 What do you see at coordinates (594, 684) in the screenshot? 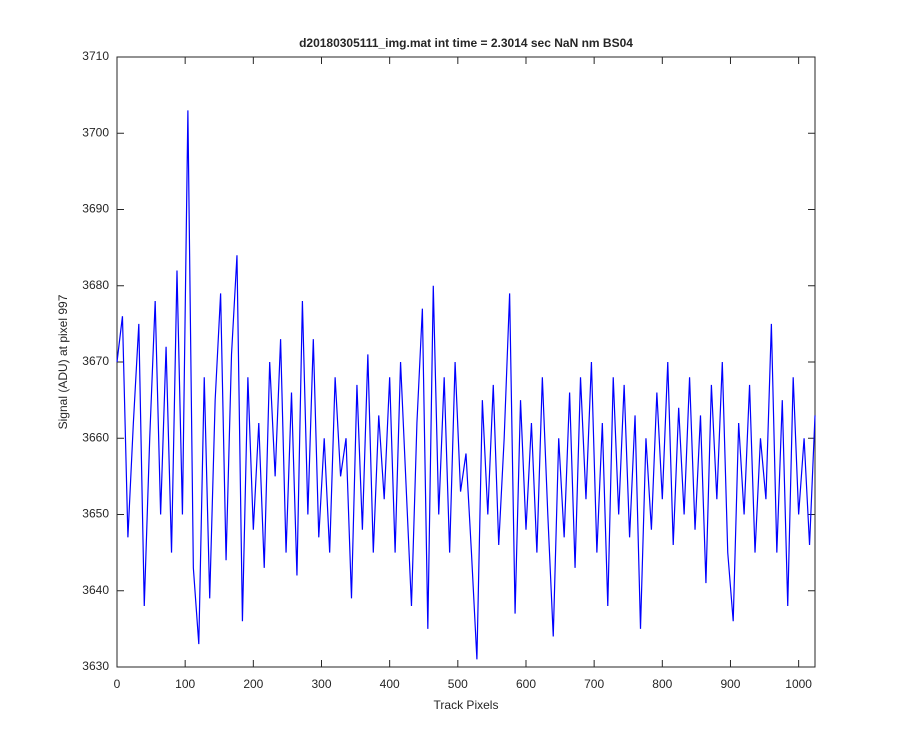
I see `x-tick-label: 700` at bounding box center [594, 684].